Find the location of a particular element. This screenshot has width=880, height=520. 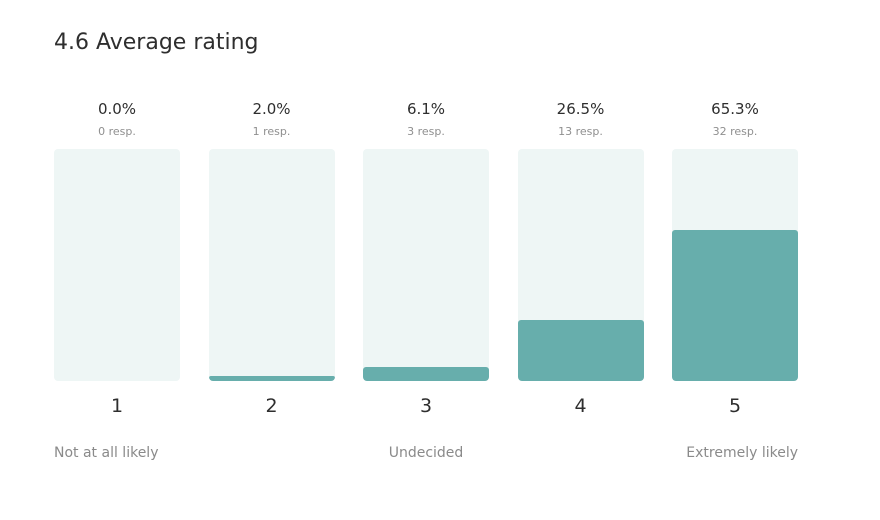

percent-label: 6.1% is located at coordinates (426, 109).